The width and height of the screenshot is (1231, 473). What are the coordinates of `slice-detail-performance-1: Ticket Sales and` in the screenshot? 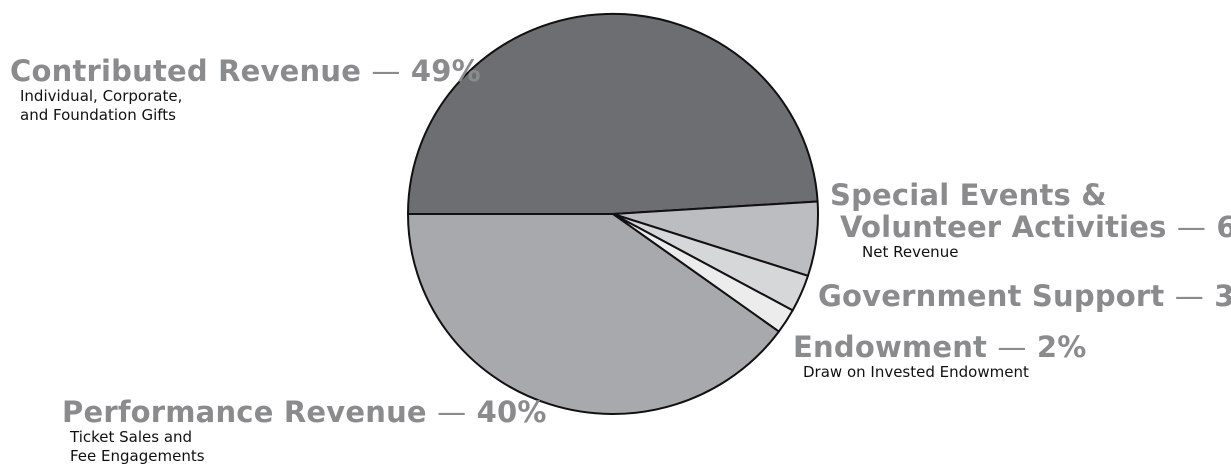 It's located at (131, 437).